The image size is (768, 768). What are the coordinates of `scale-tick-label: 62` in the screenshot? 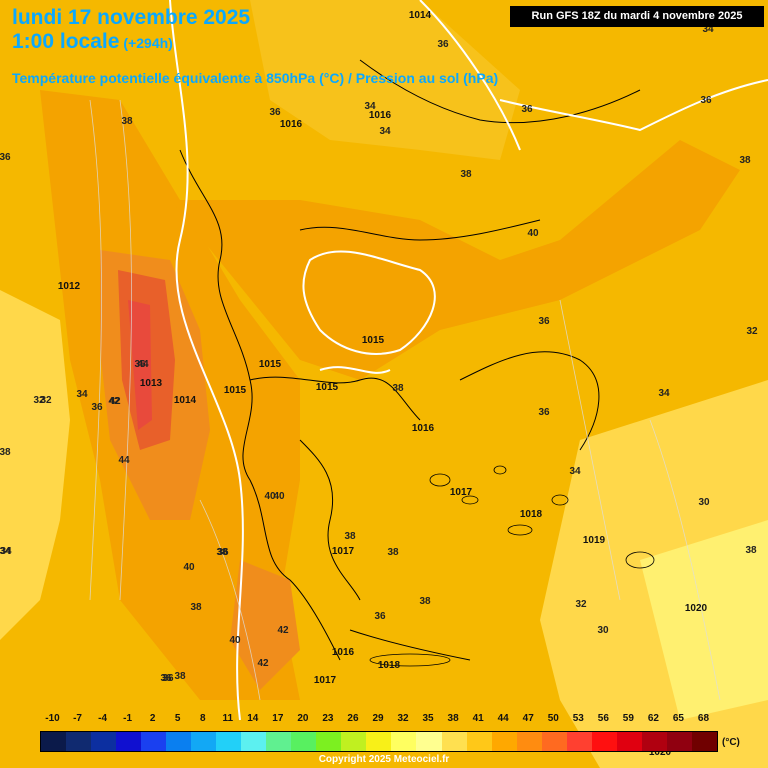 It's located at (653, 718).